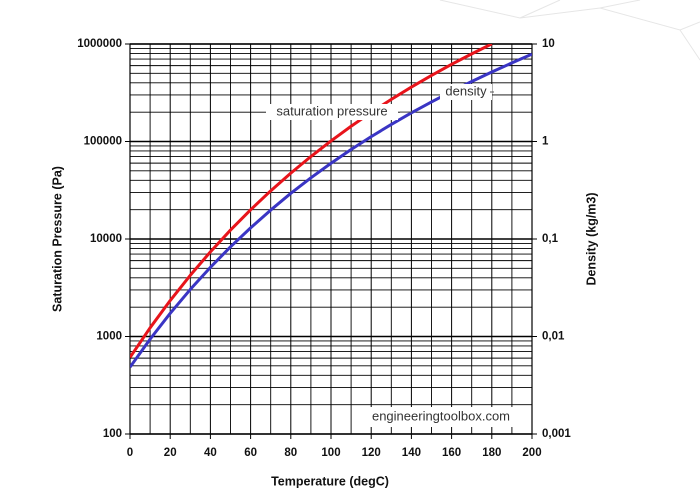 The image size is (700, 500). I want to click on series-label: saturation pressure, so click(331, 110).